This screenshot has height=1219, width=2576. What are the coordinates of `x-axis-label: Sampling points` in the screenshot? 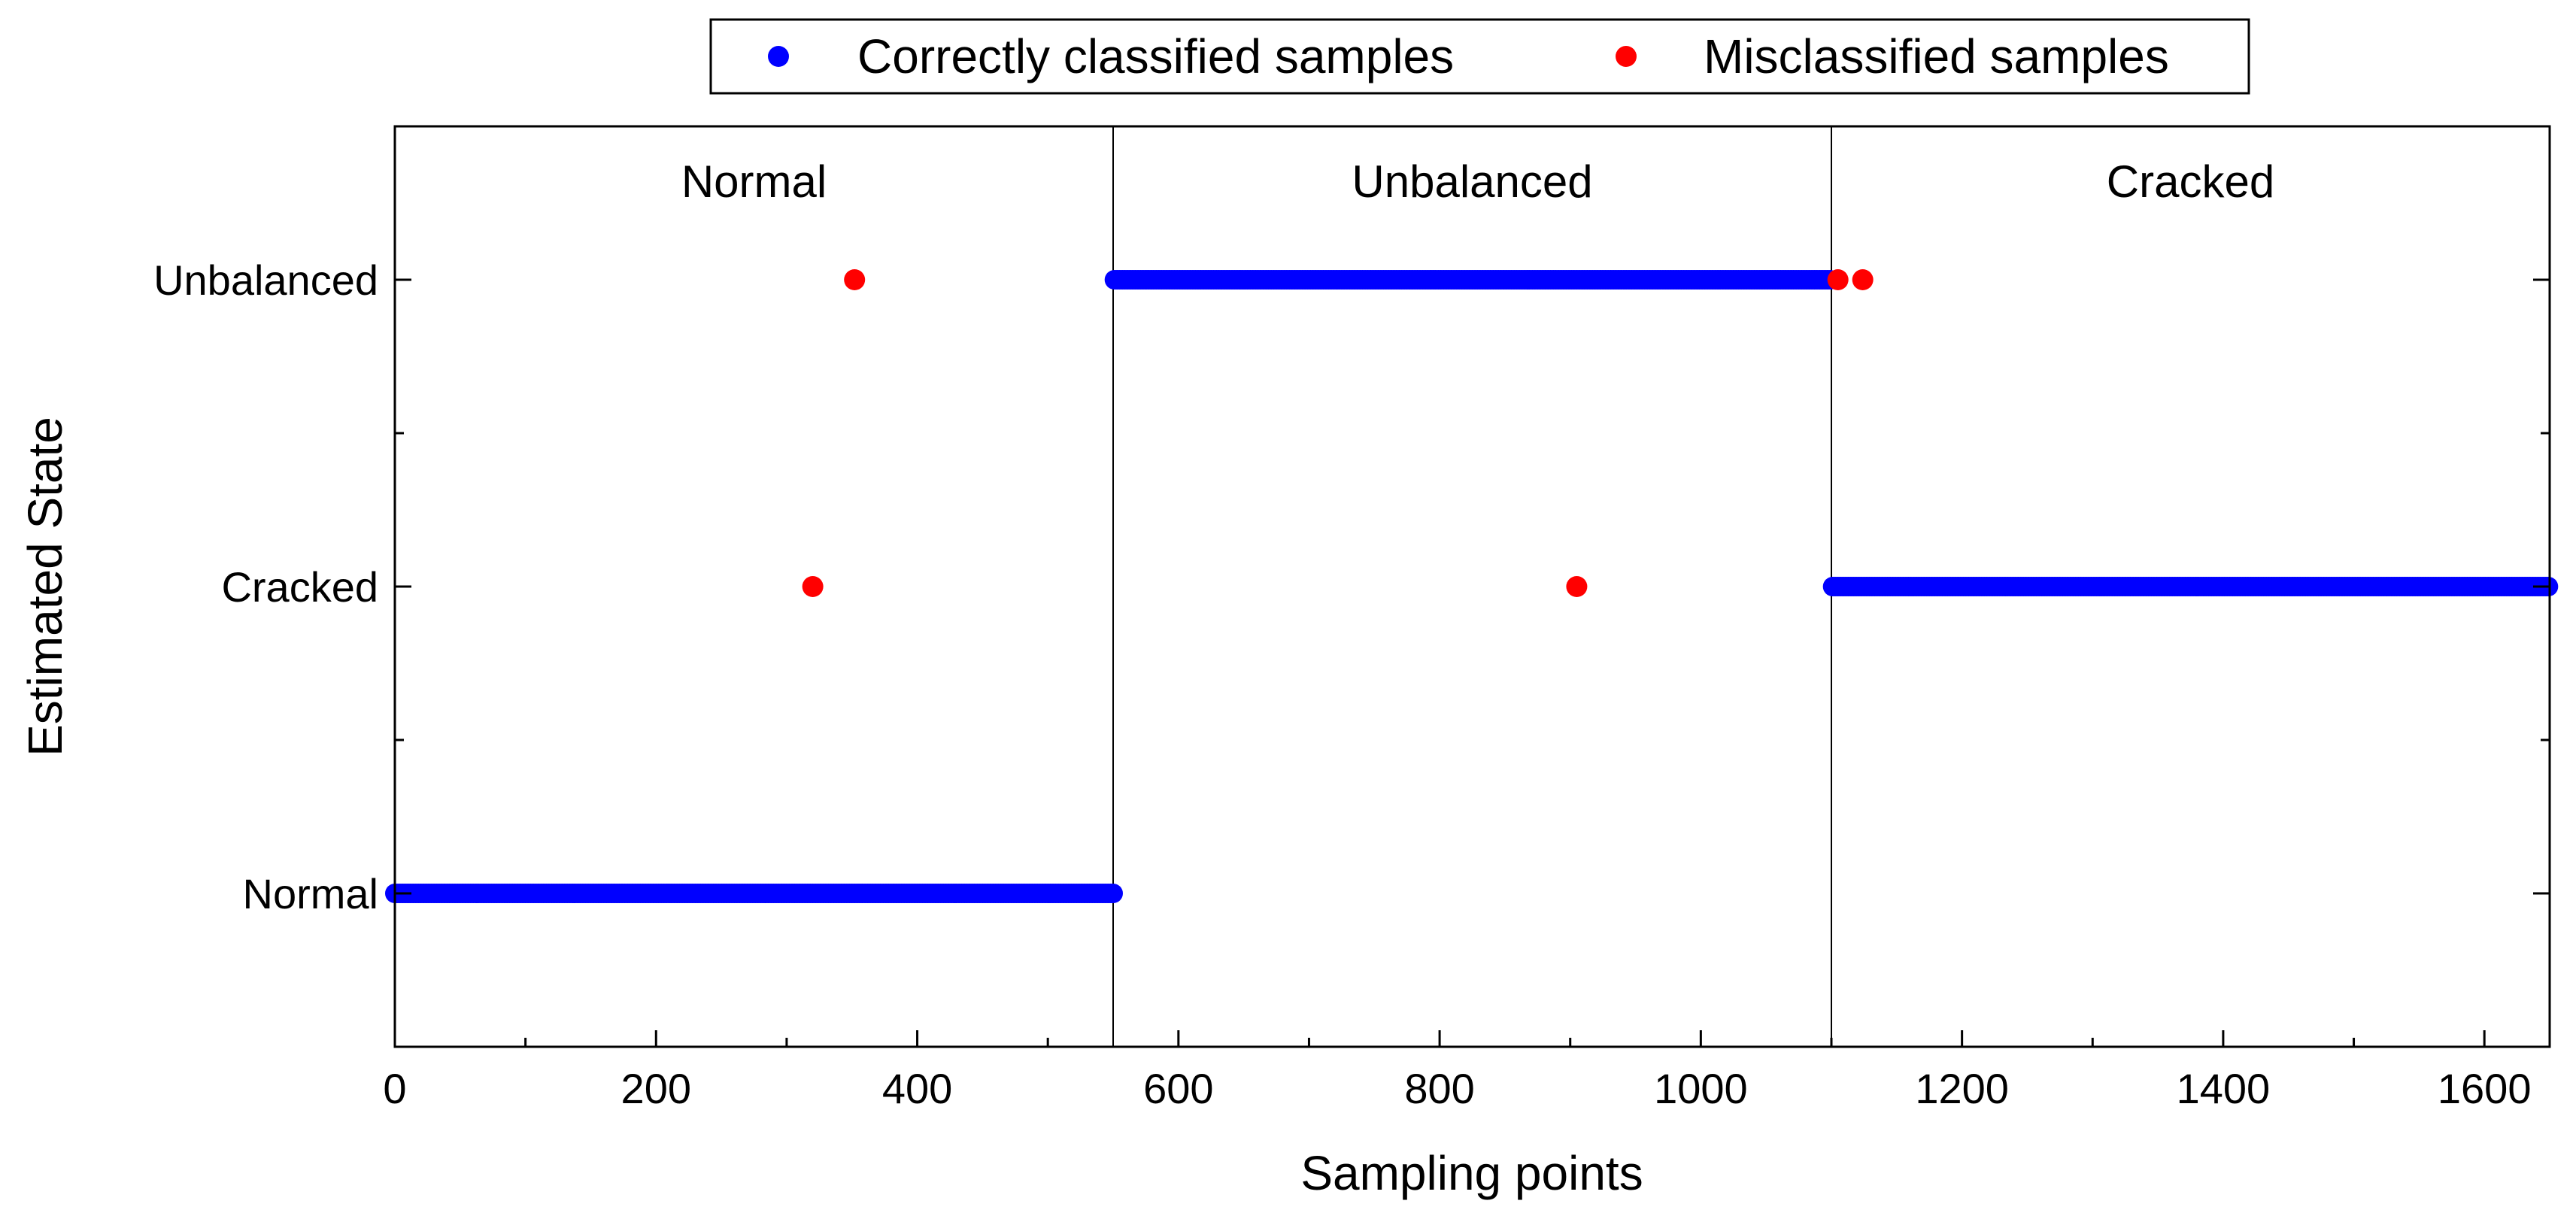 It's located at (1471, 1173).